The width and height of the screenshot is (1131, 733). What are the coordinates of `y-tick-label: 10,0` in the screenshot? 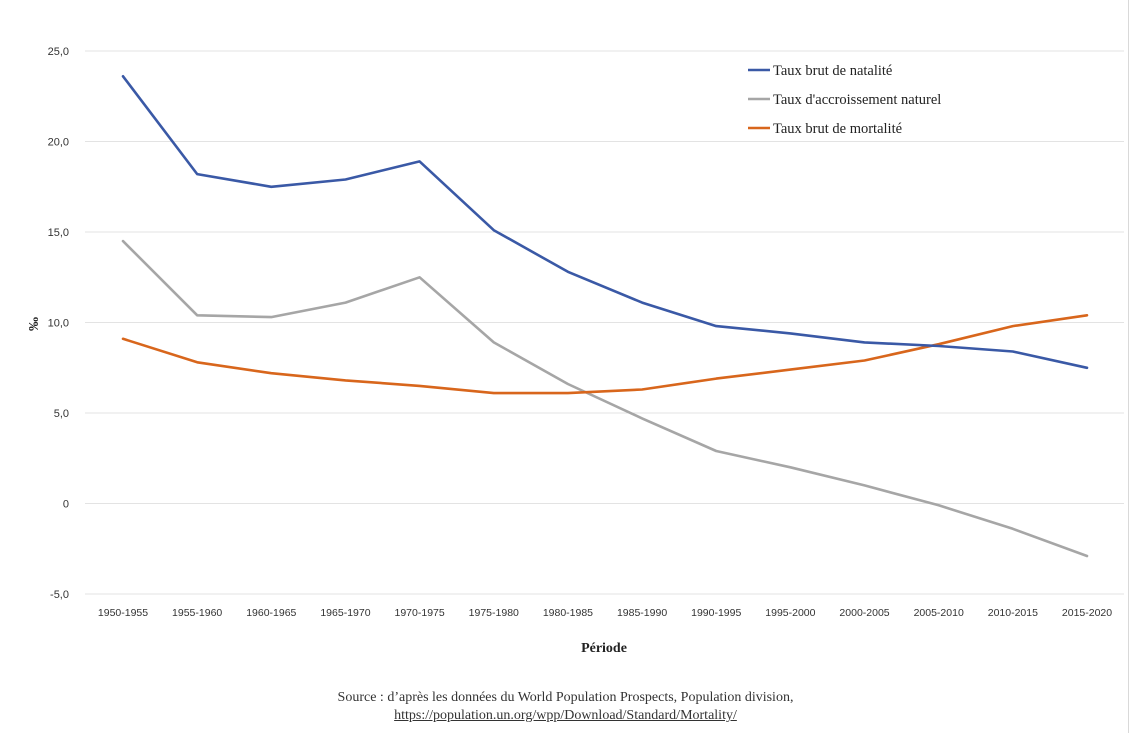 It's located at (58, 324).